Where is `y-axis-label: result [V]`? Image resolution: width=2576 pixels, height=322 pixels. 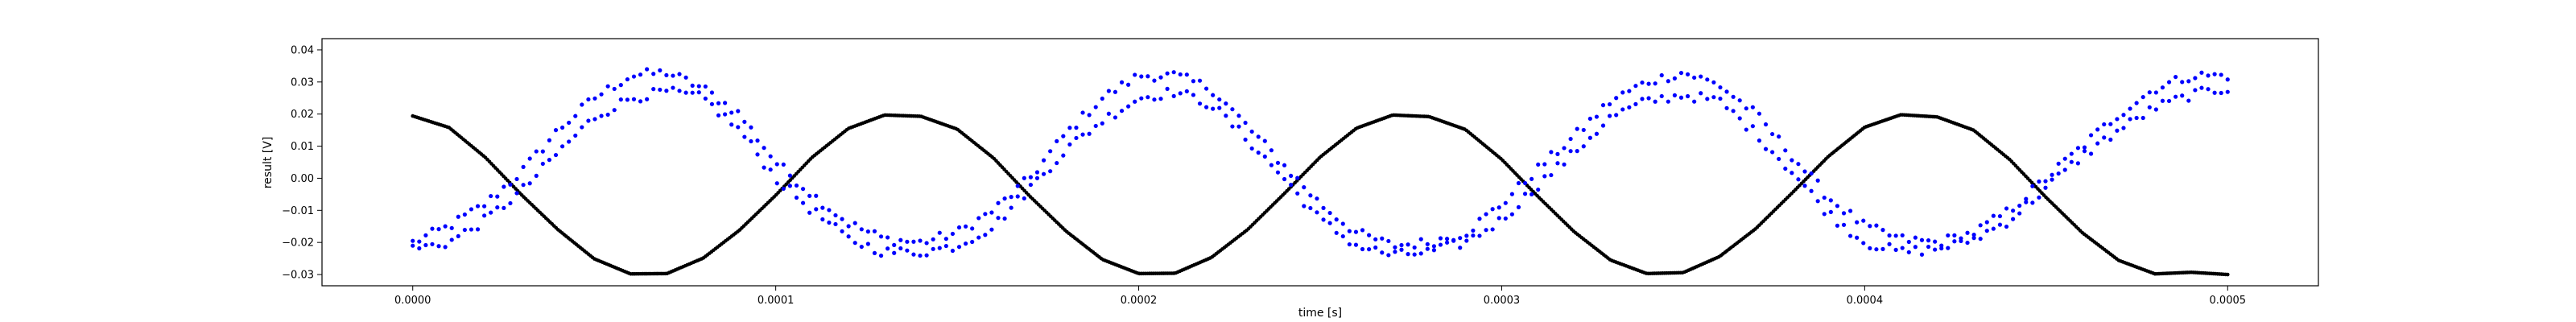 y-axis-label: result [V] is located at coordinates (268, 163).